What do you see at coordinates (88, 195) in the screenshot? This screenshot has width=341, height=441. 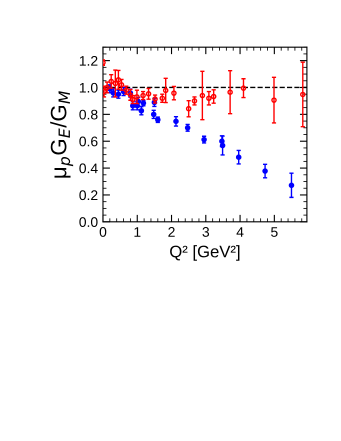 I see `y-tick-label: 0.2` at bounding box center [88, 195].